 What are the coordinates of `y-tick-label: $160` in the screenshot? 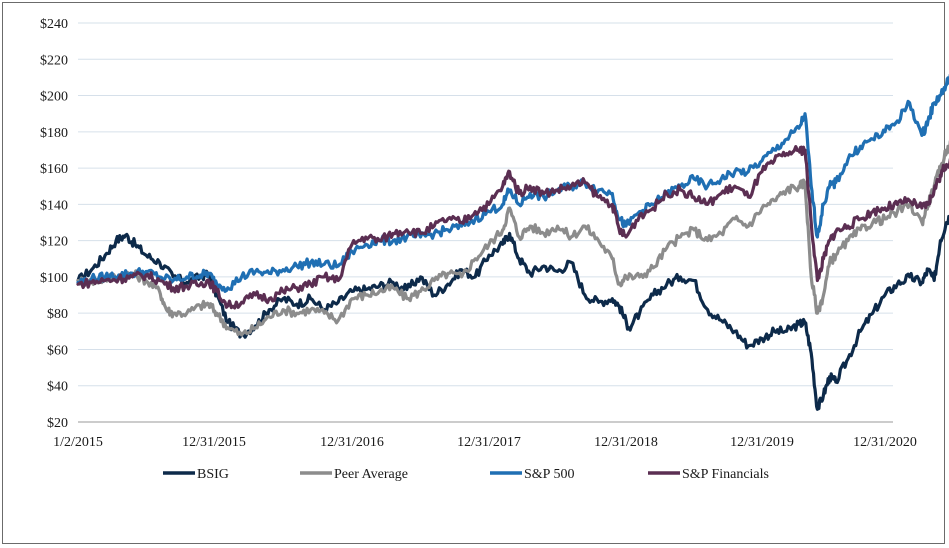 It's located at (54, 169).